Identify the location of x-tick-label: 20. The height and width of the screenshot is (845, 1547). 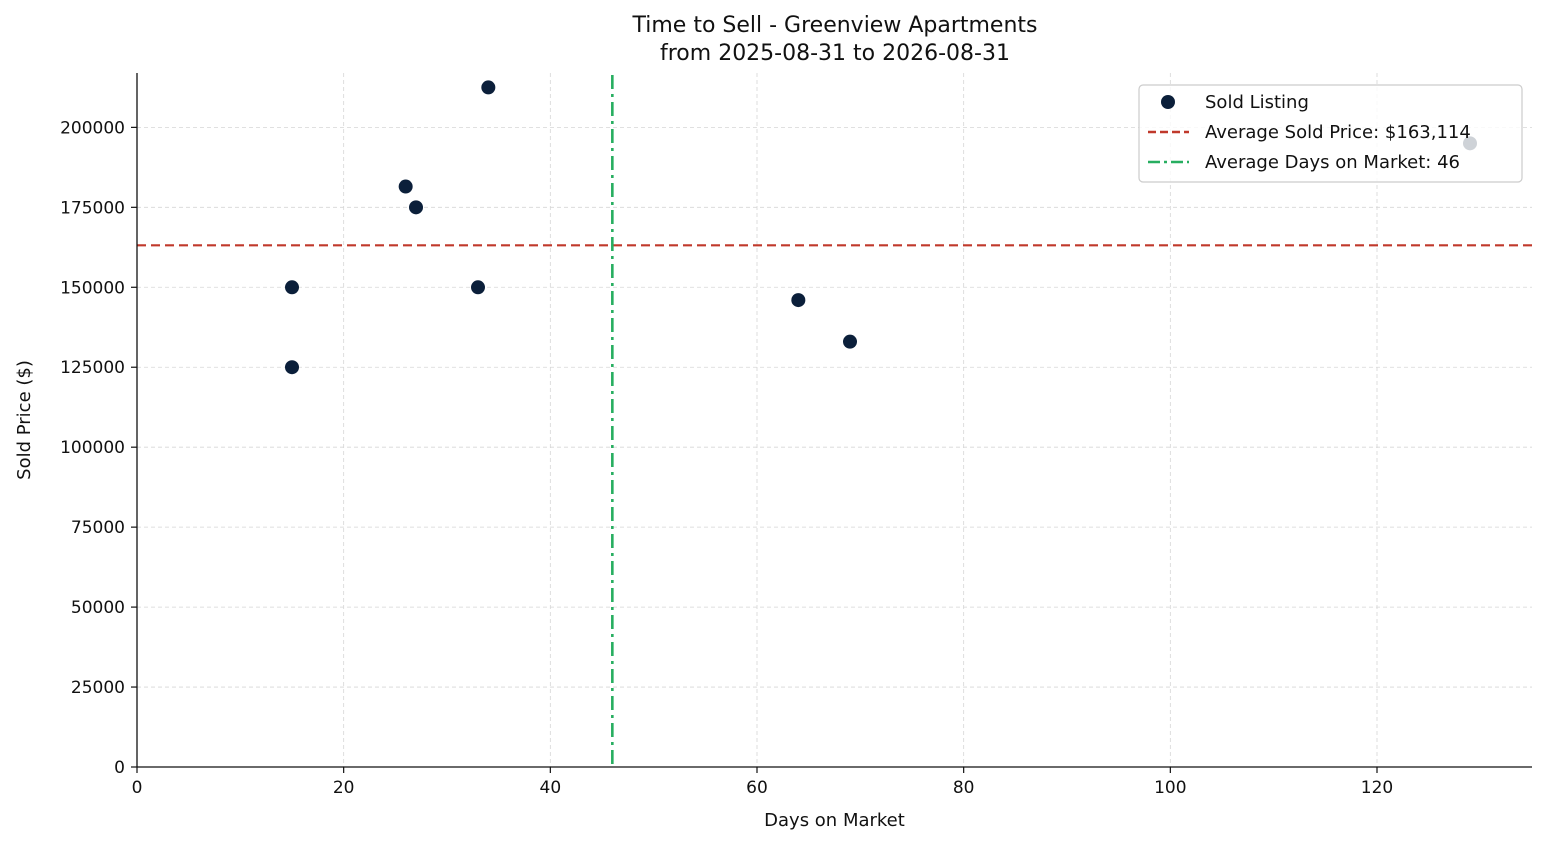
(344, 788).